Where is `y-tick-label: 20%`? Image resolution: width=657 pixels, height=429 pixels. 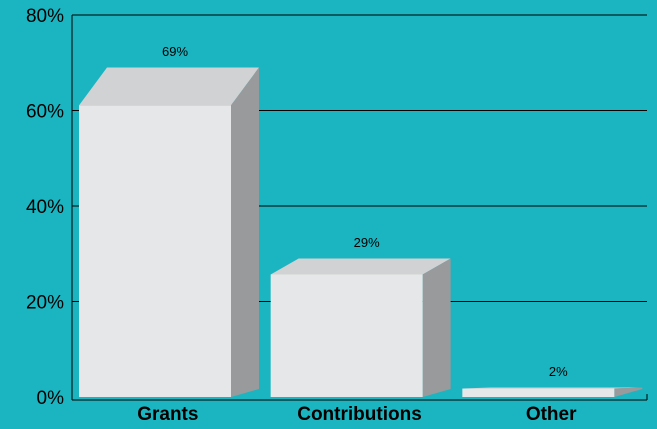
y-tick-label: 20% is located at coordinates (45, 303).